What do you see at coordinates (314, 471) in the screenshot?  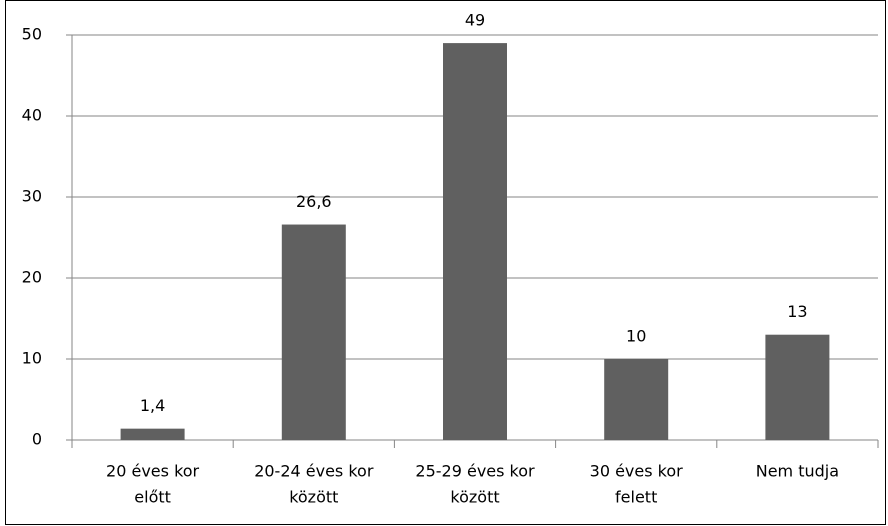 I see `x-tick-label: 20-24 éves kor` at bounding box center [314, 471].